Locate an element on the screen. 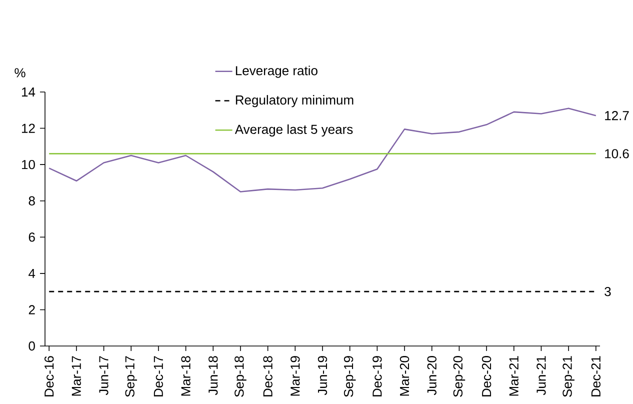 This screenshot has height=404, width=633. y-tick-label: 12 is located at coordinates (28, 128).